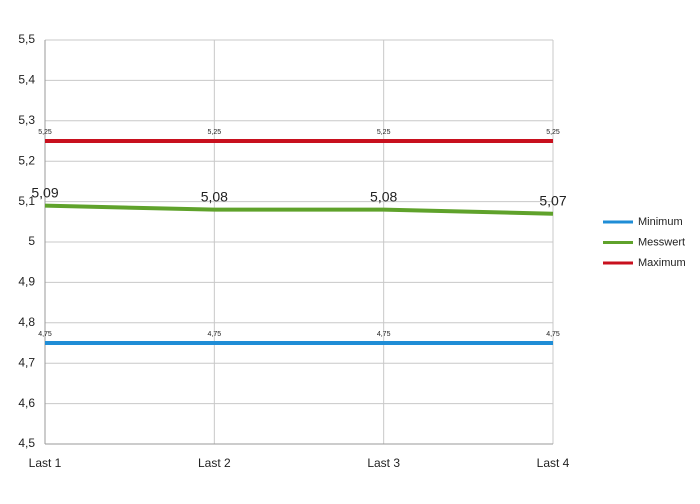  What do you see at coordinates (44, 192) in the screenshot?
I see `data-label: 5,09` at bounding box center [44, 192].